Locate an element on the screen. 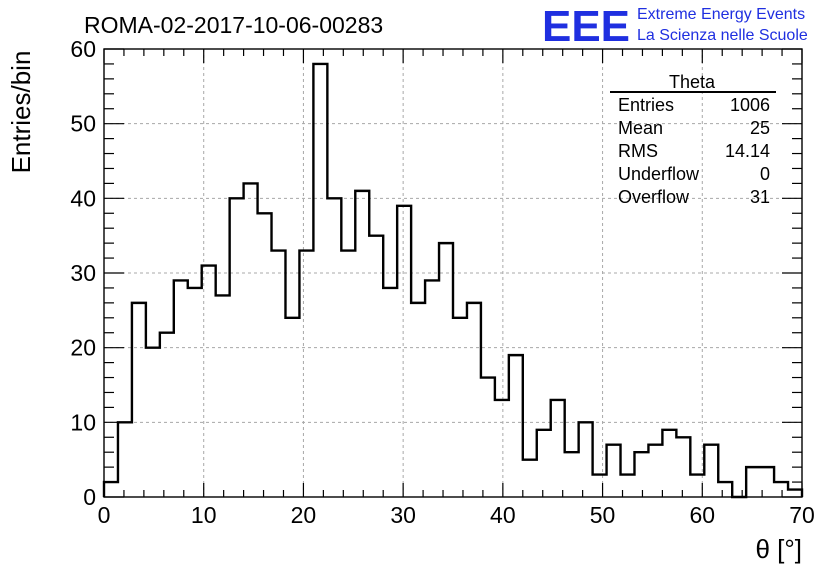  stats-value: 14.14 is located at coordinates (747, 151).